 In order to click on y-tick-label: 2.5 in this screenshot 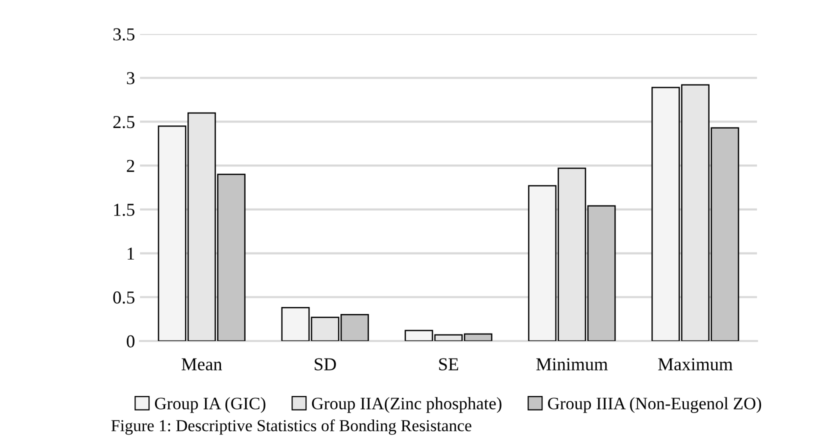, I will do `click(123, 122)`.